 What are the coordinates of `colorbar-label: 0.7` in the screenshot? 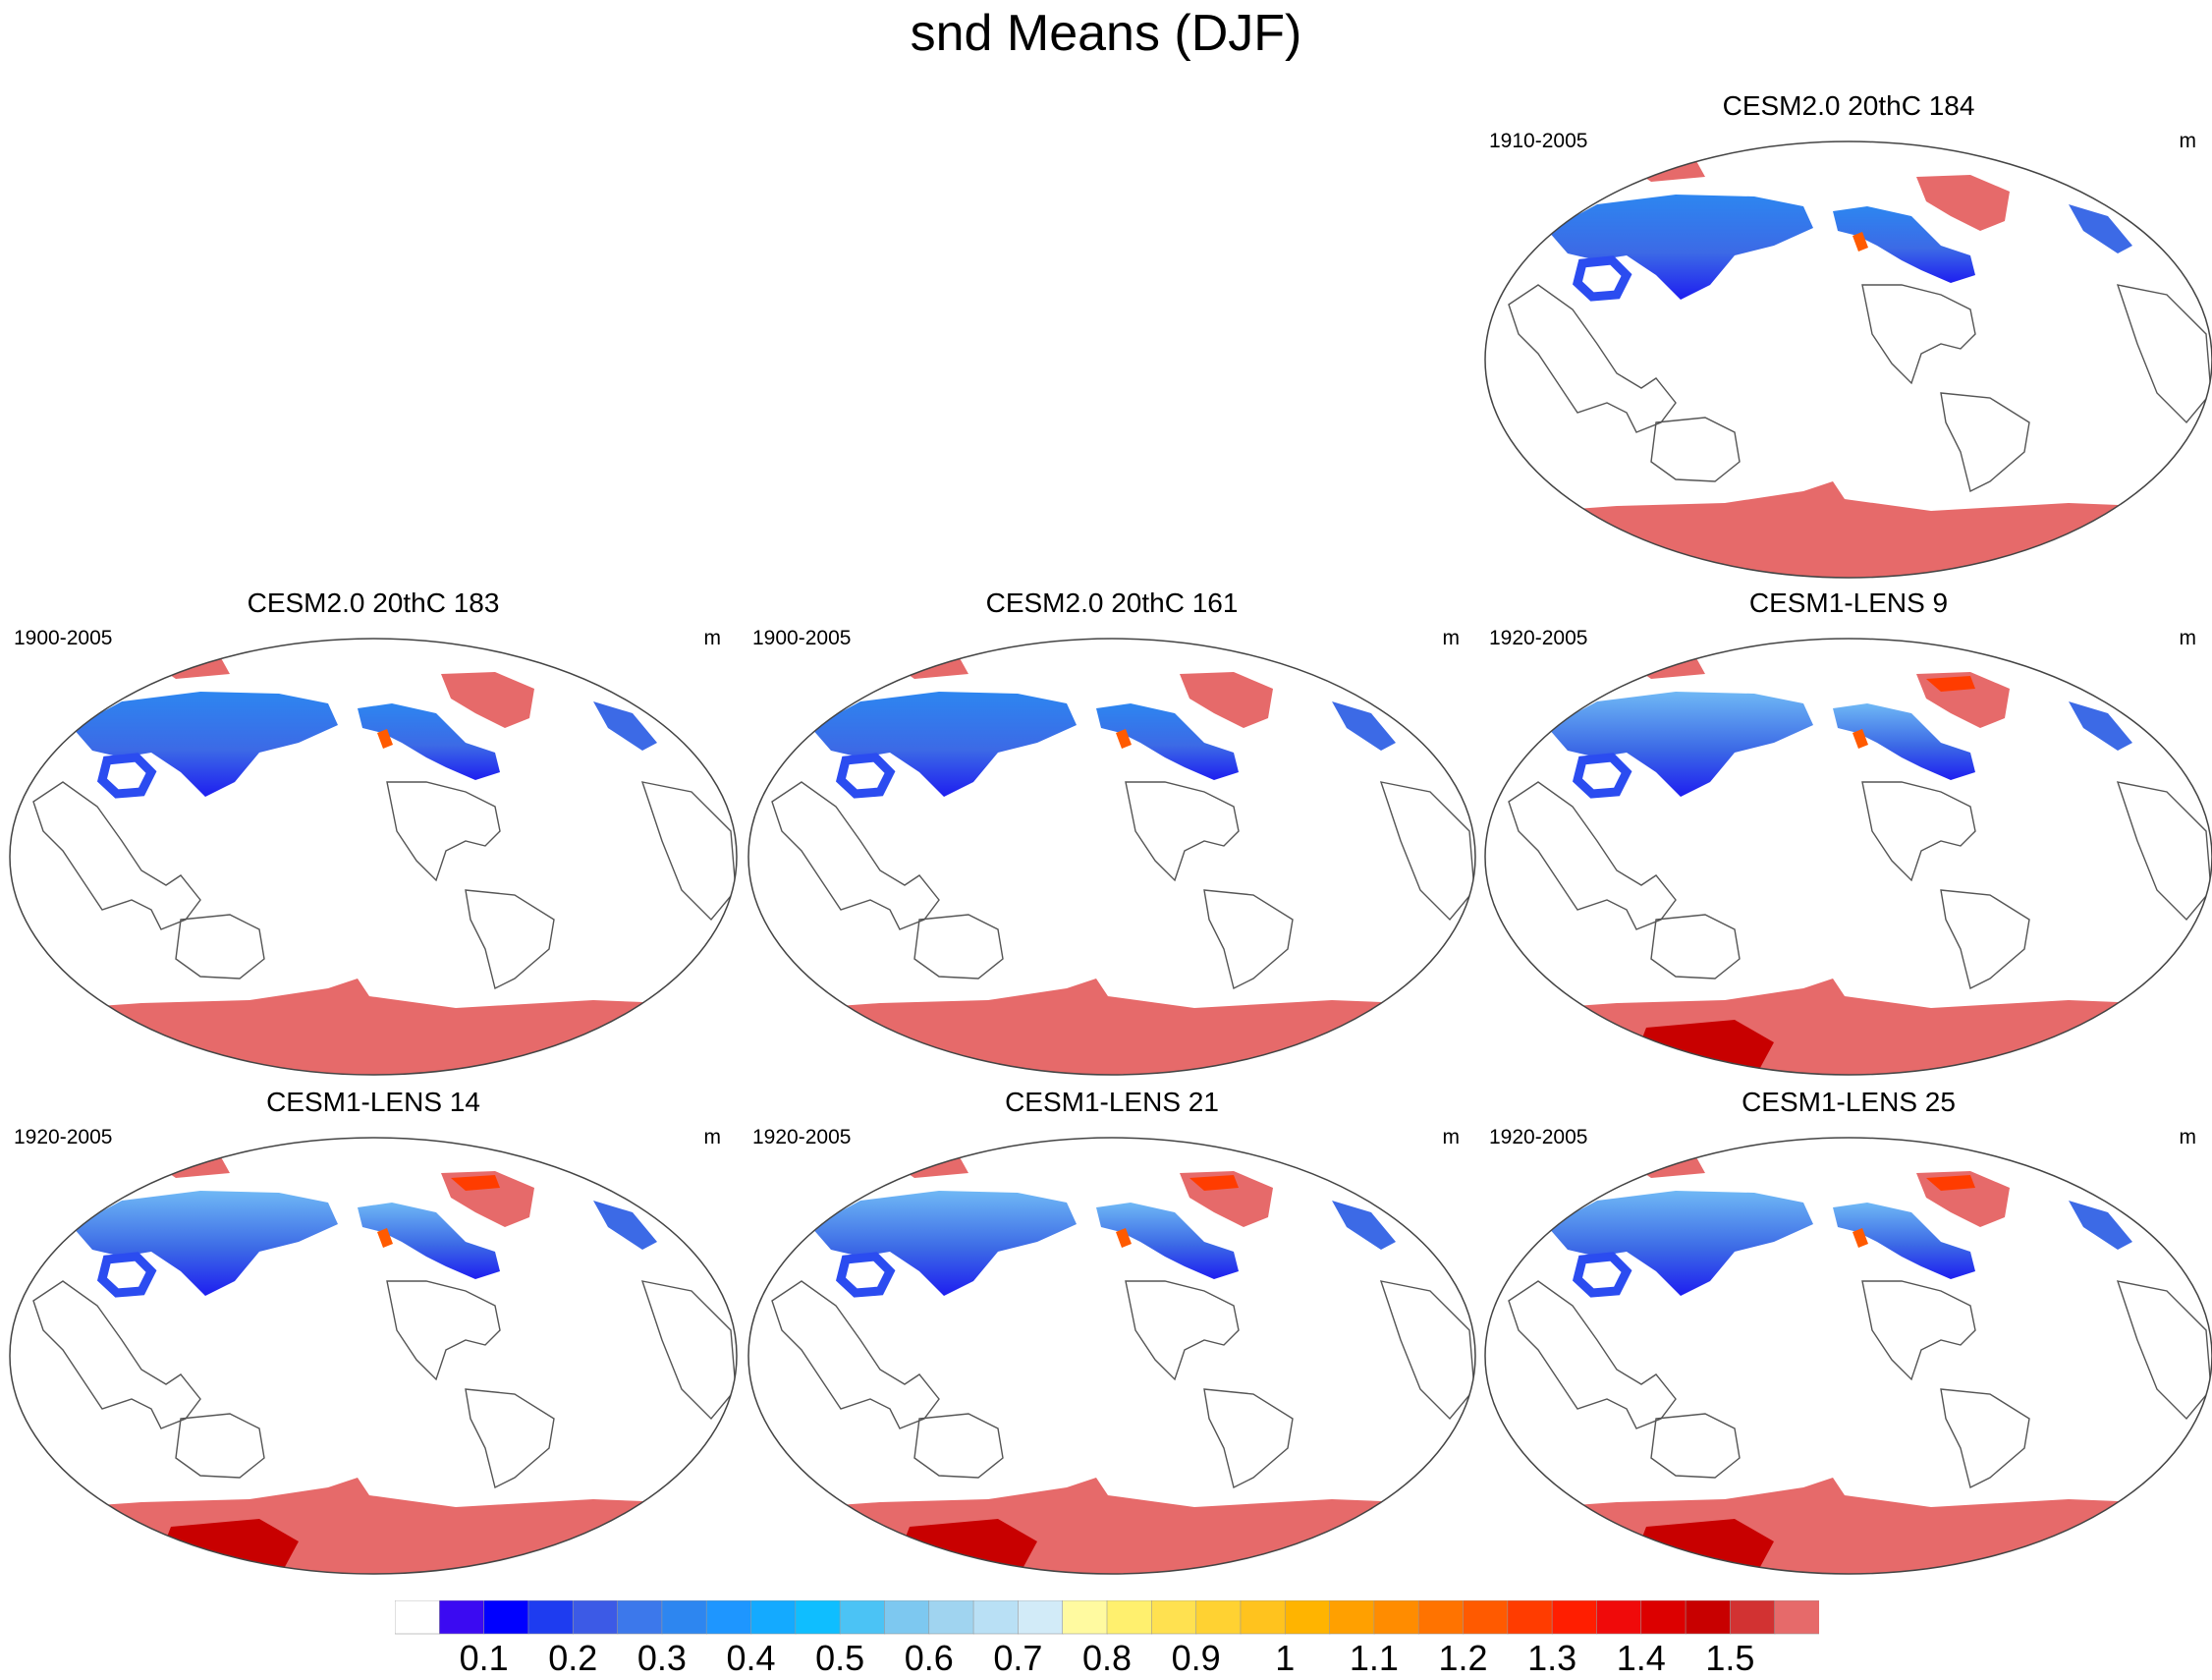 It's located at (1018, 1658).